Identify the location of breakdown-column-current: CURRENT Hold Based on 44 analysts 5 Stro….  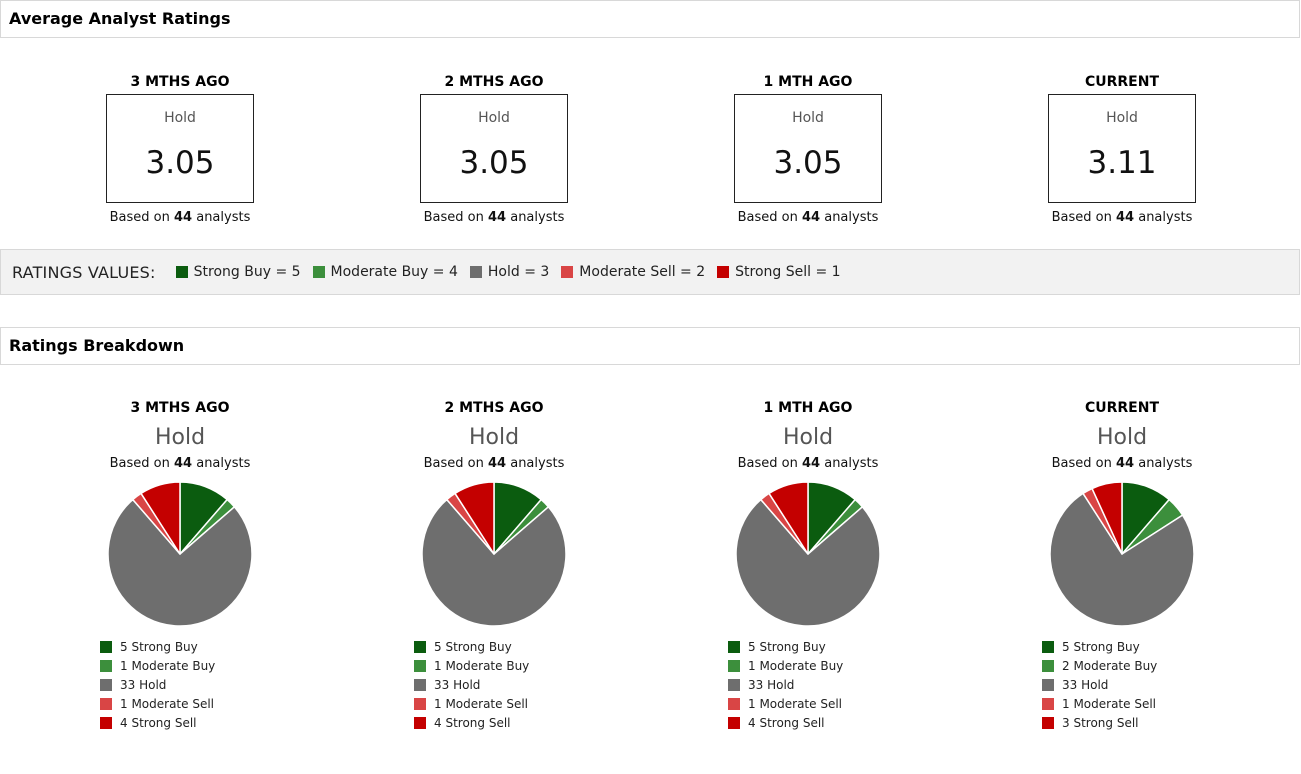
(1122, 565).